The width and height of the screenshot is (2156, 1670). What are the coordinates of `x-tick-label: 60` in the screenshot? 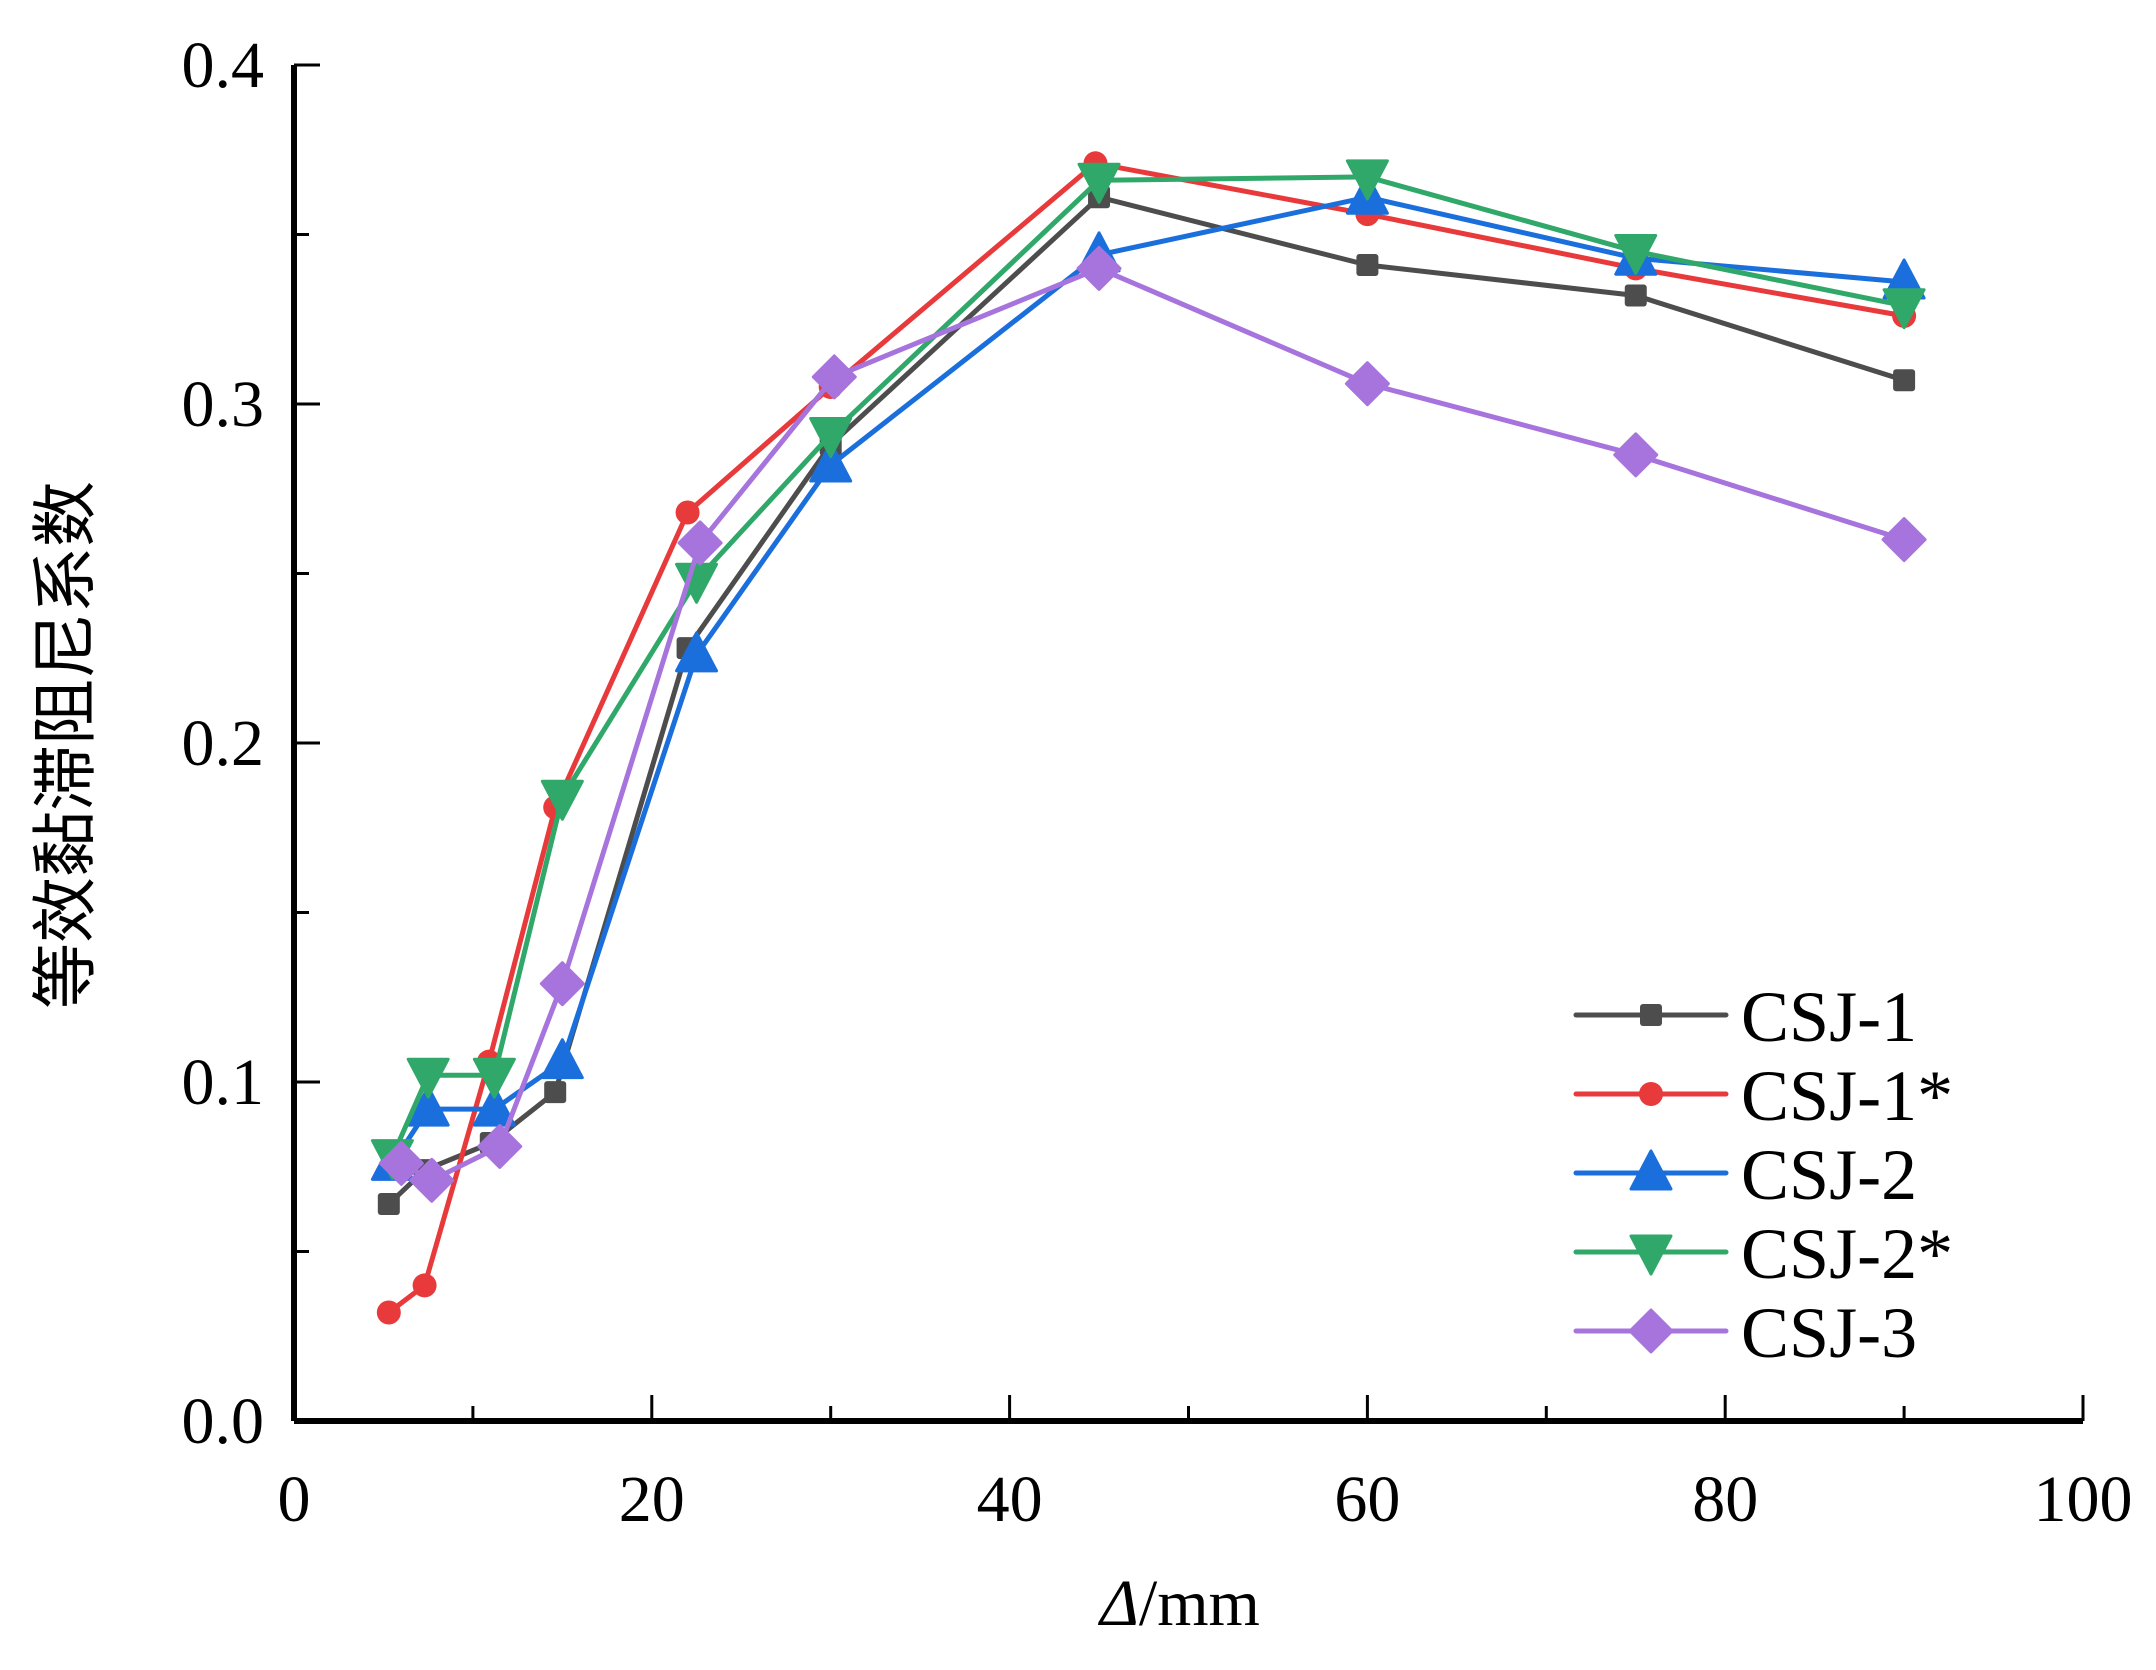 It's located at (1367, 1499).